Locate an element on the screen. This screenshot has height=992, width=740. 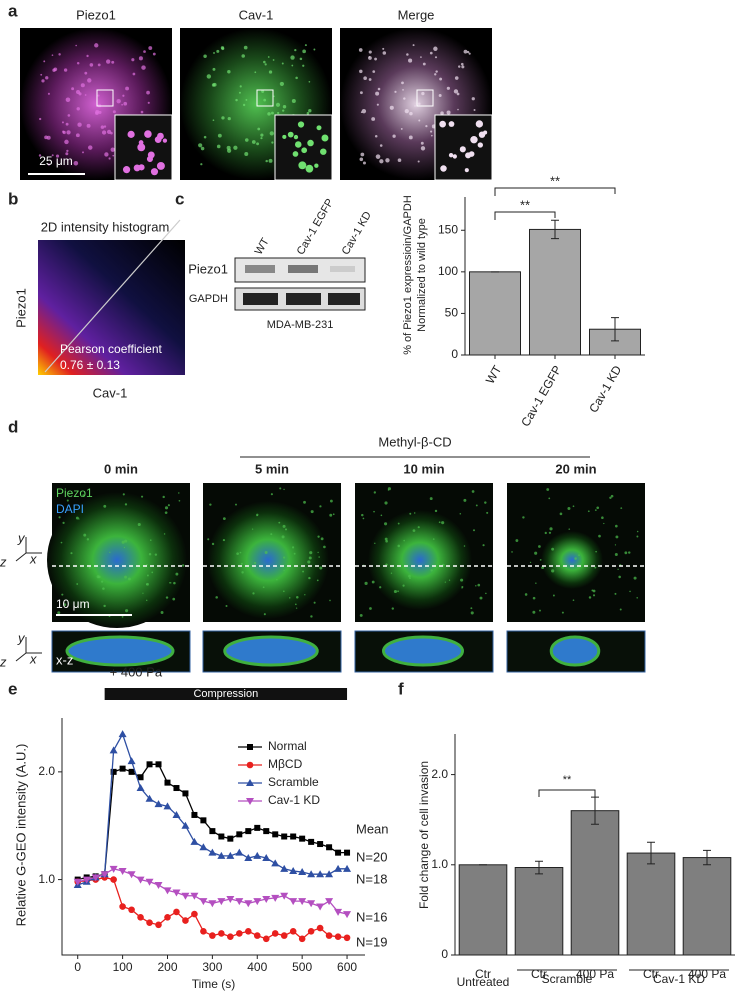
group-label: Untreated is located at coordinates (483, 982).